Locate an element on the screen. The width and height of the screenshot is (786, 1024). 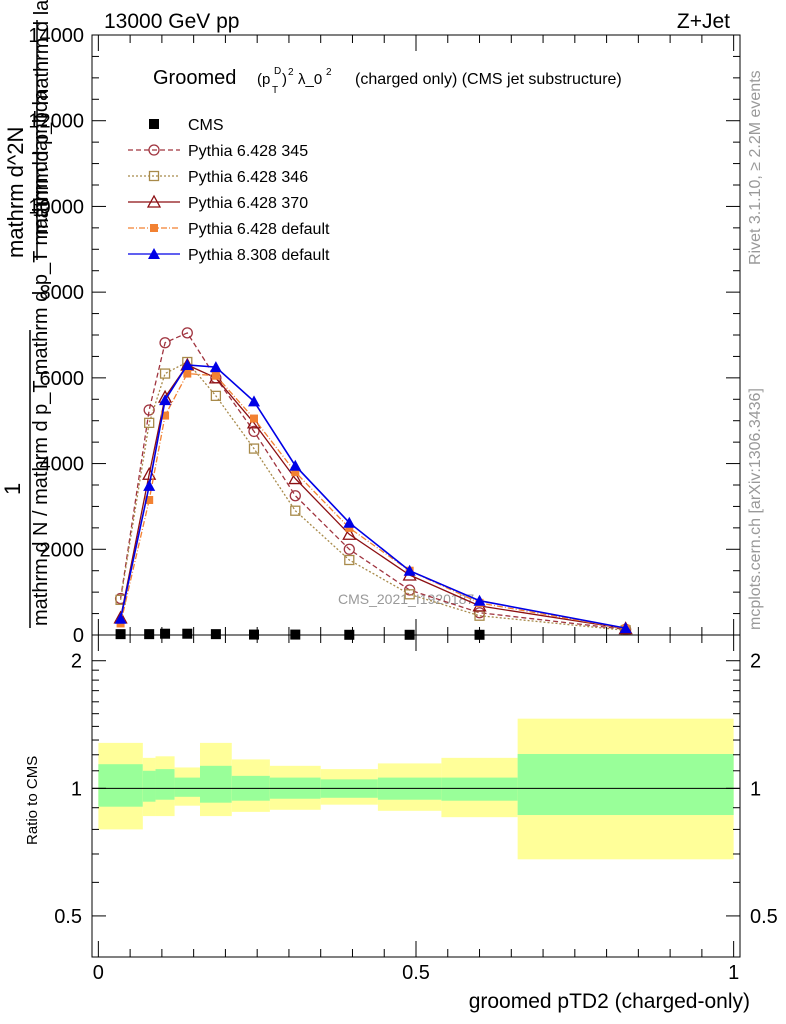
legend-item-p6def: Pythia 6.428 default is located at coordinates (229, 229).